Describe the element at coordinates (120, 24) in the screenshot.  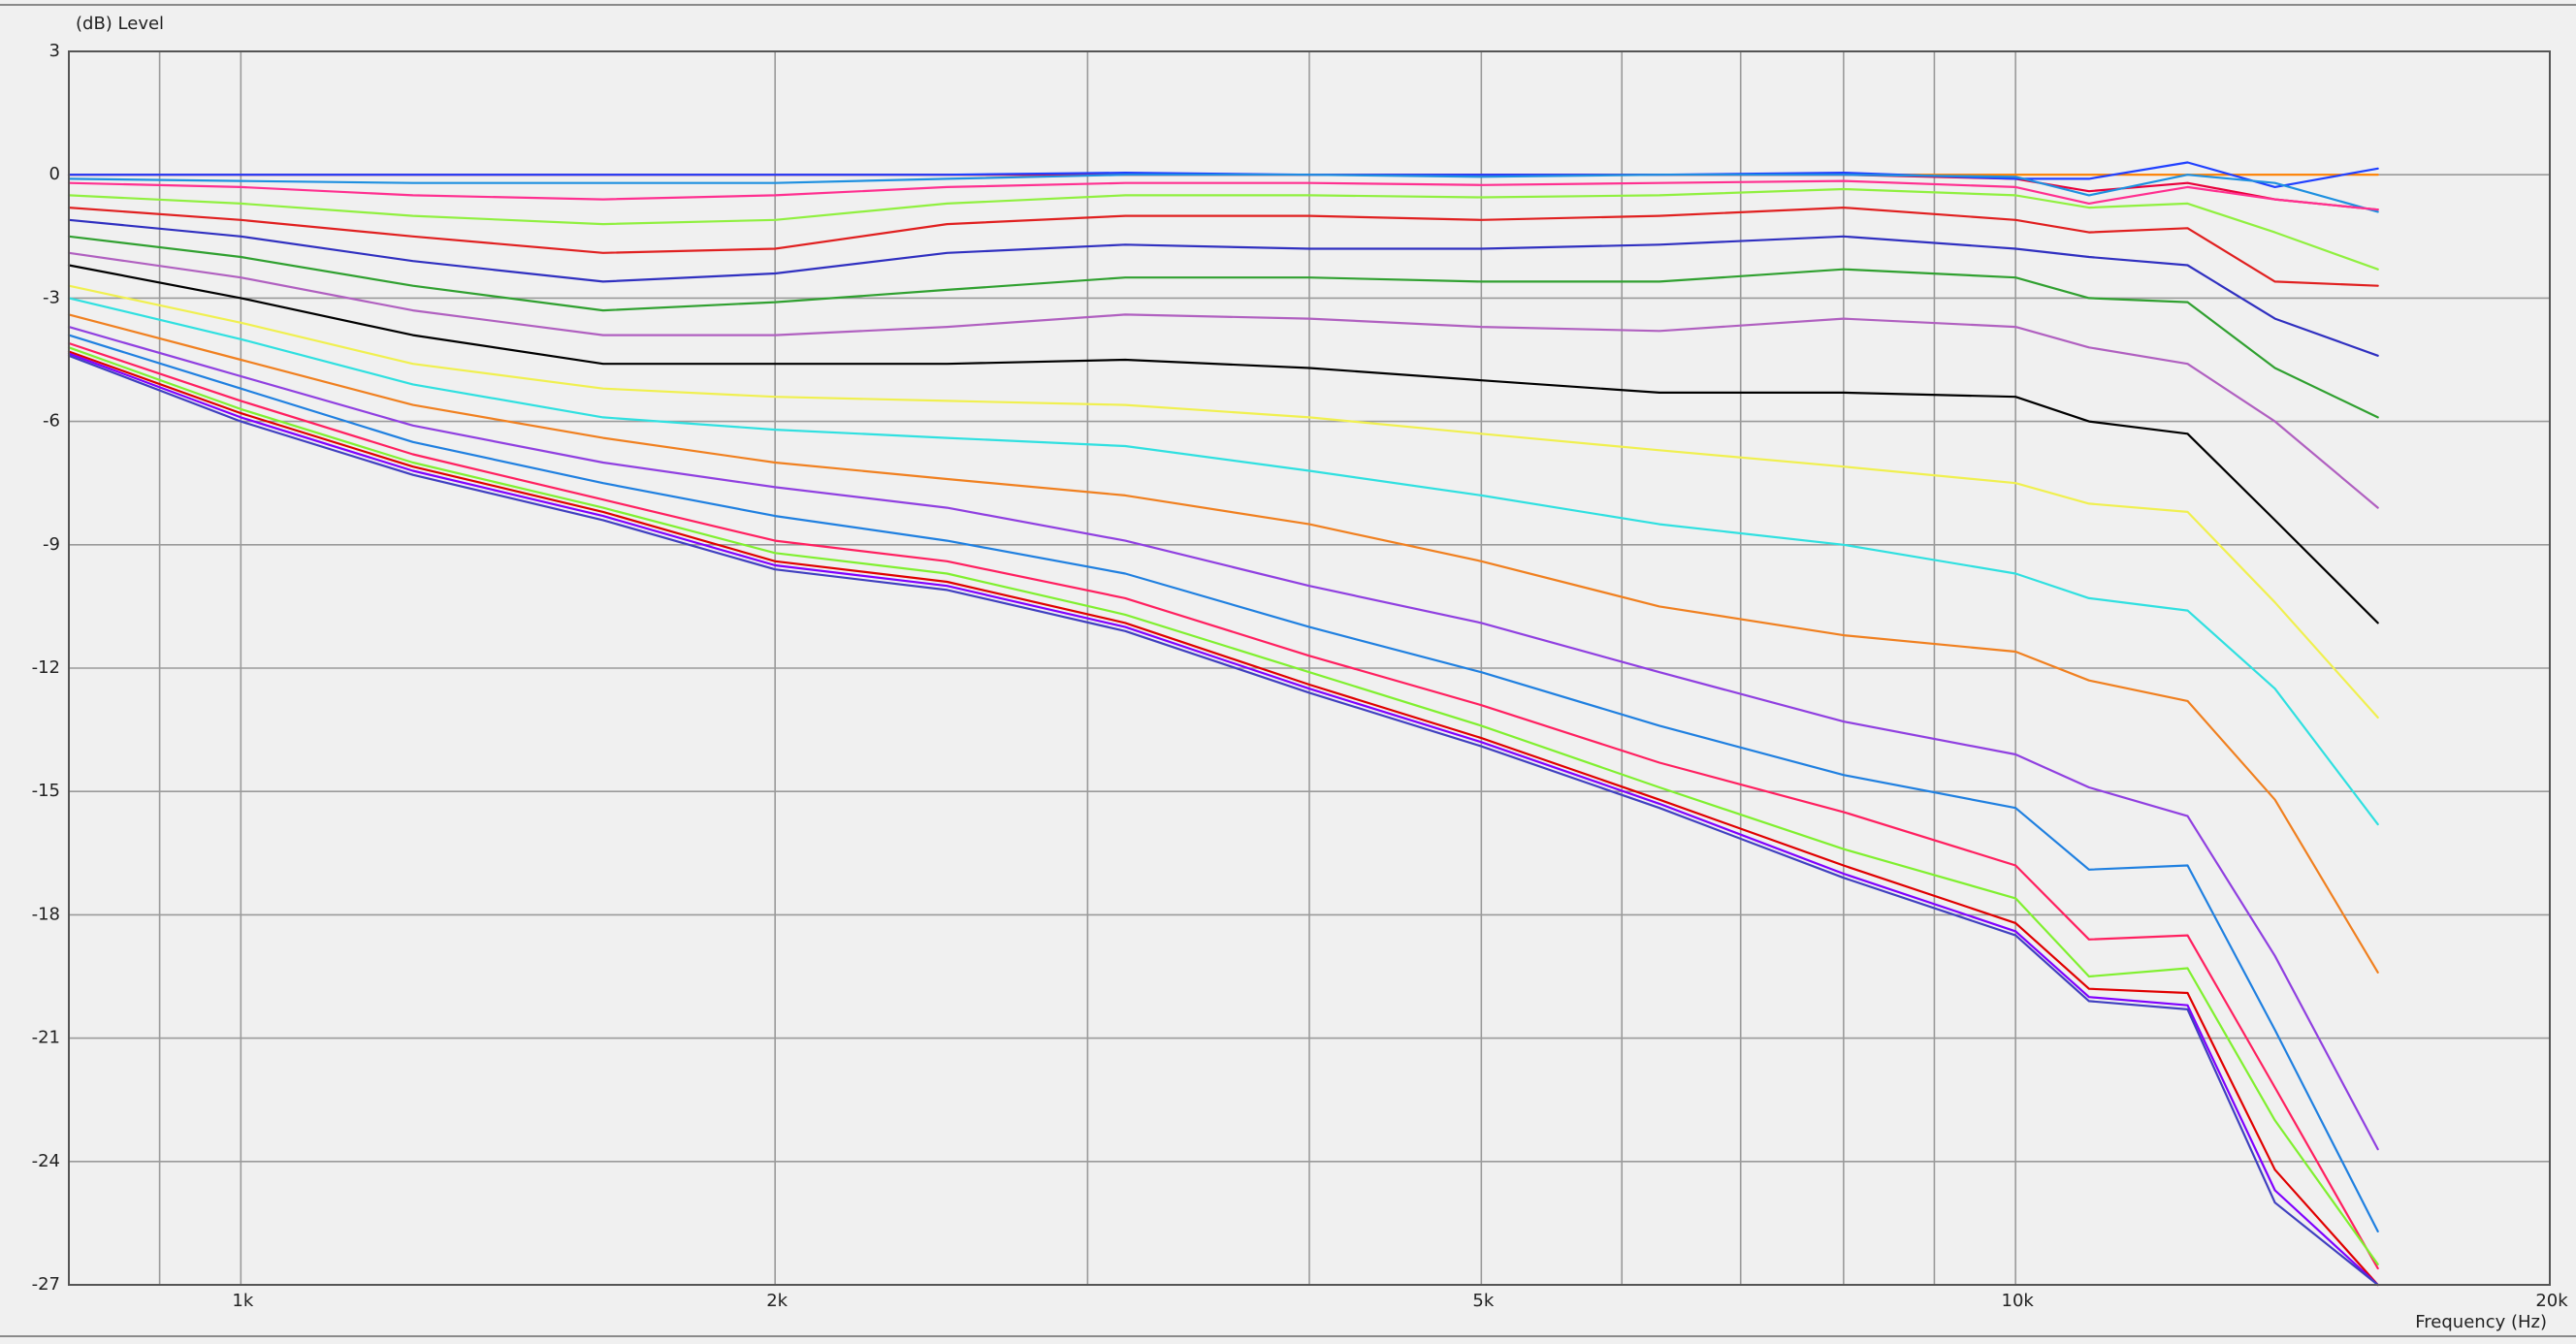
I see `y-axis-label: (dB) Level` at that location.